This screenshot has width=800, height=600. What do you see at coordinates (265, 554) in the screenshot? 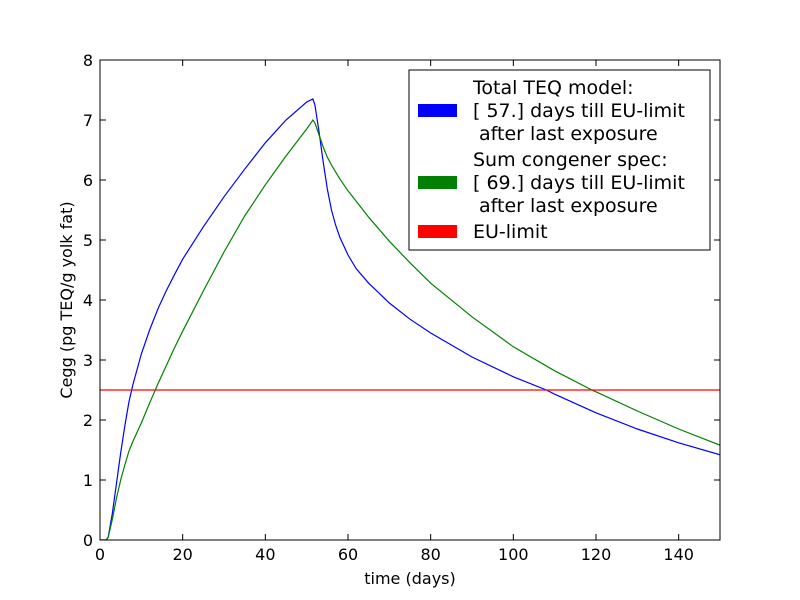
I see `x-tick-label: 40` at bounding box center [265, 554].